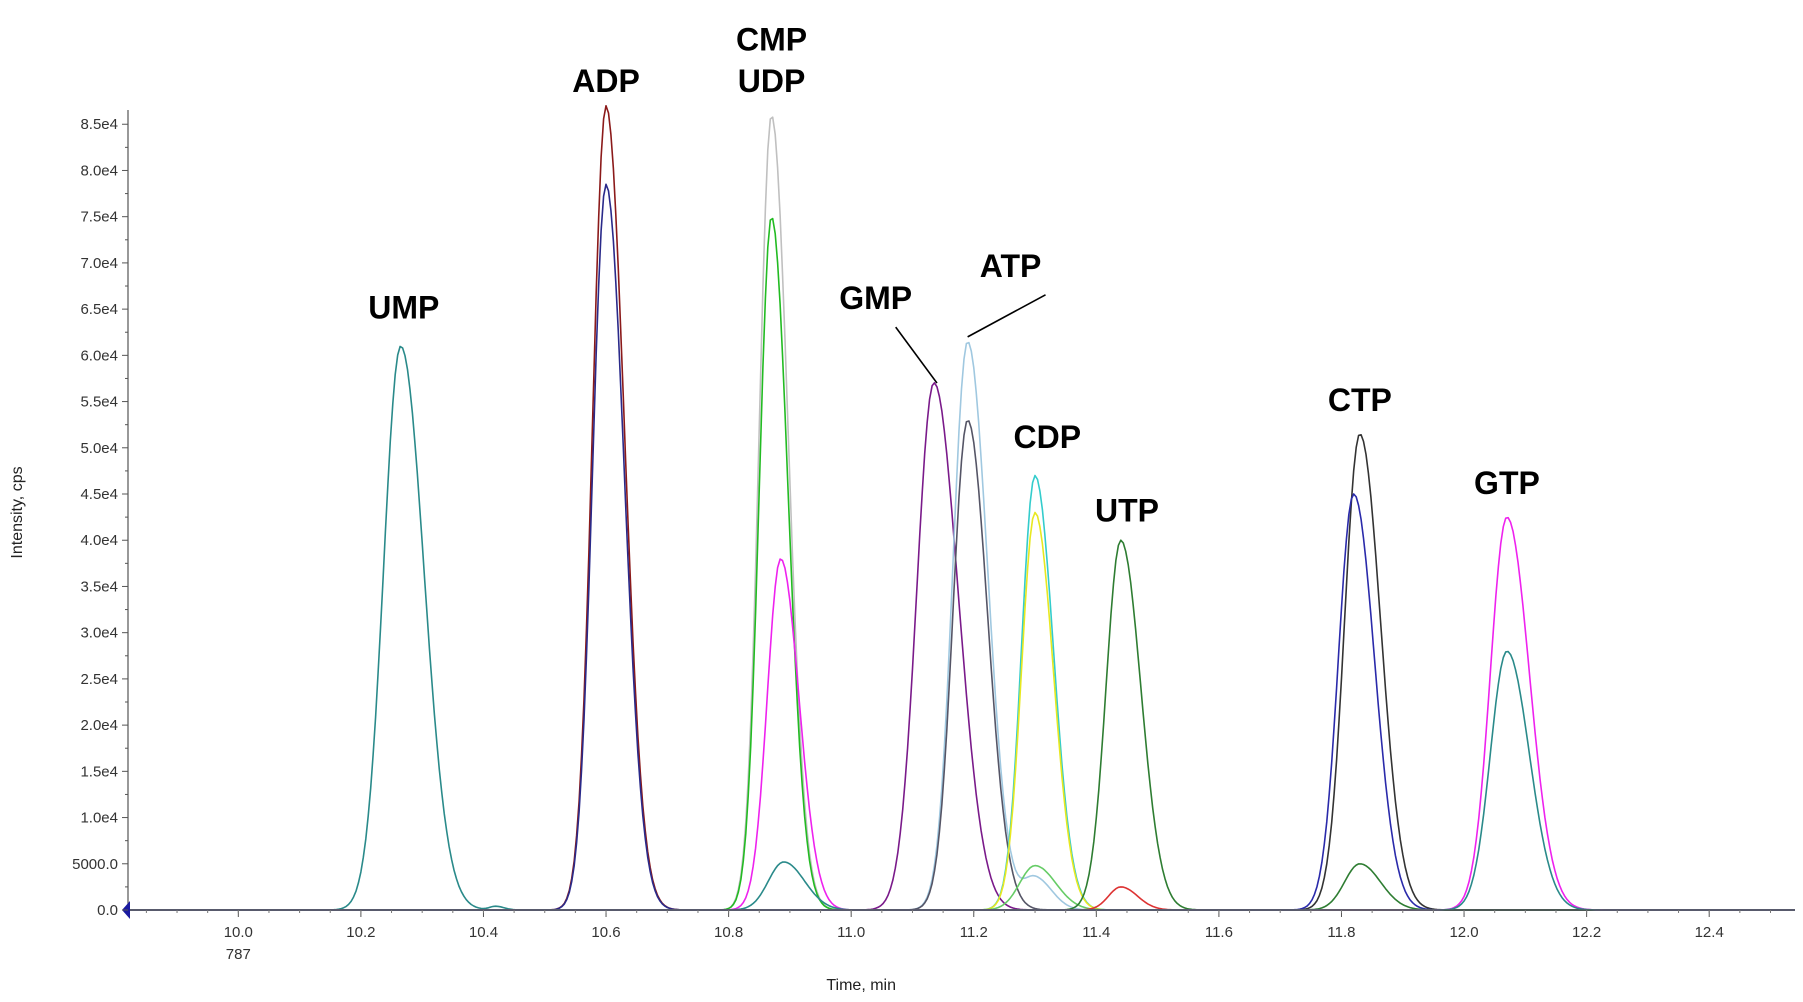 The image size is (1803, 1002). Describe the element at coordinates (606, 81) in the screenshot. I see `peak-label-adp: ADP` at that location.